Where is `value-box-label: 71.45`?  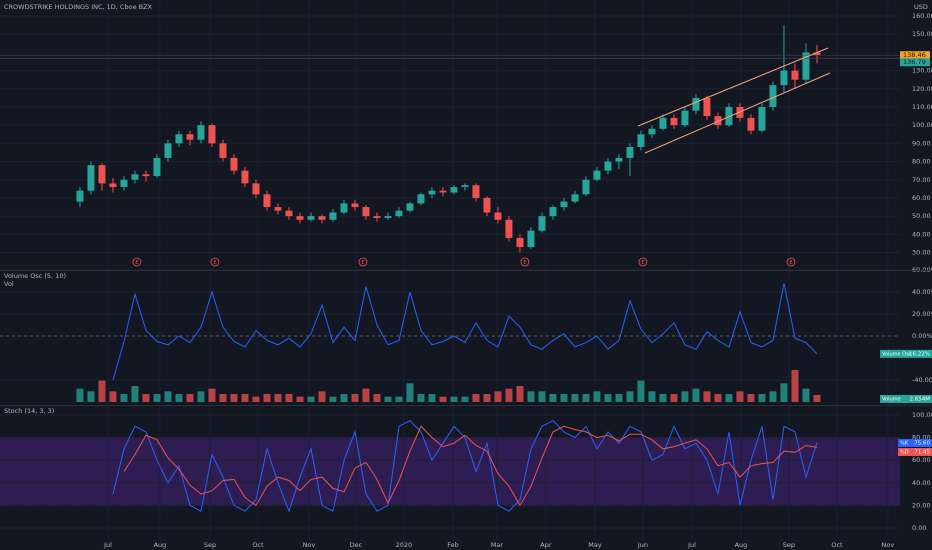 value-box-label: 71.45 is located at coordinates (922, 453).